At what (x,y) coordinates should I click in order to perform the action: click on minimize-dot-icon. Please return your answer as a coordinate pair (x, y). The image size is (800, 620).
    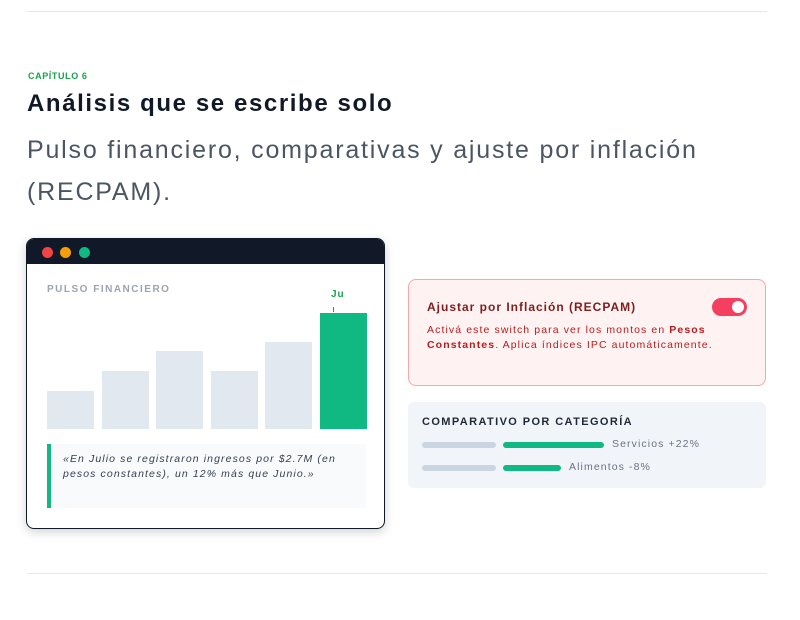
    Looking at the image, I should click on (65, 252).